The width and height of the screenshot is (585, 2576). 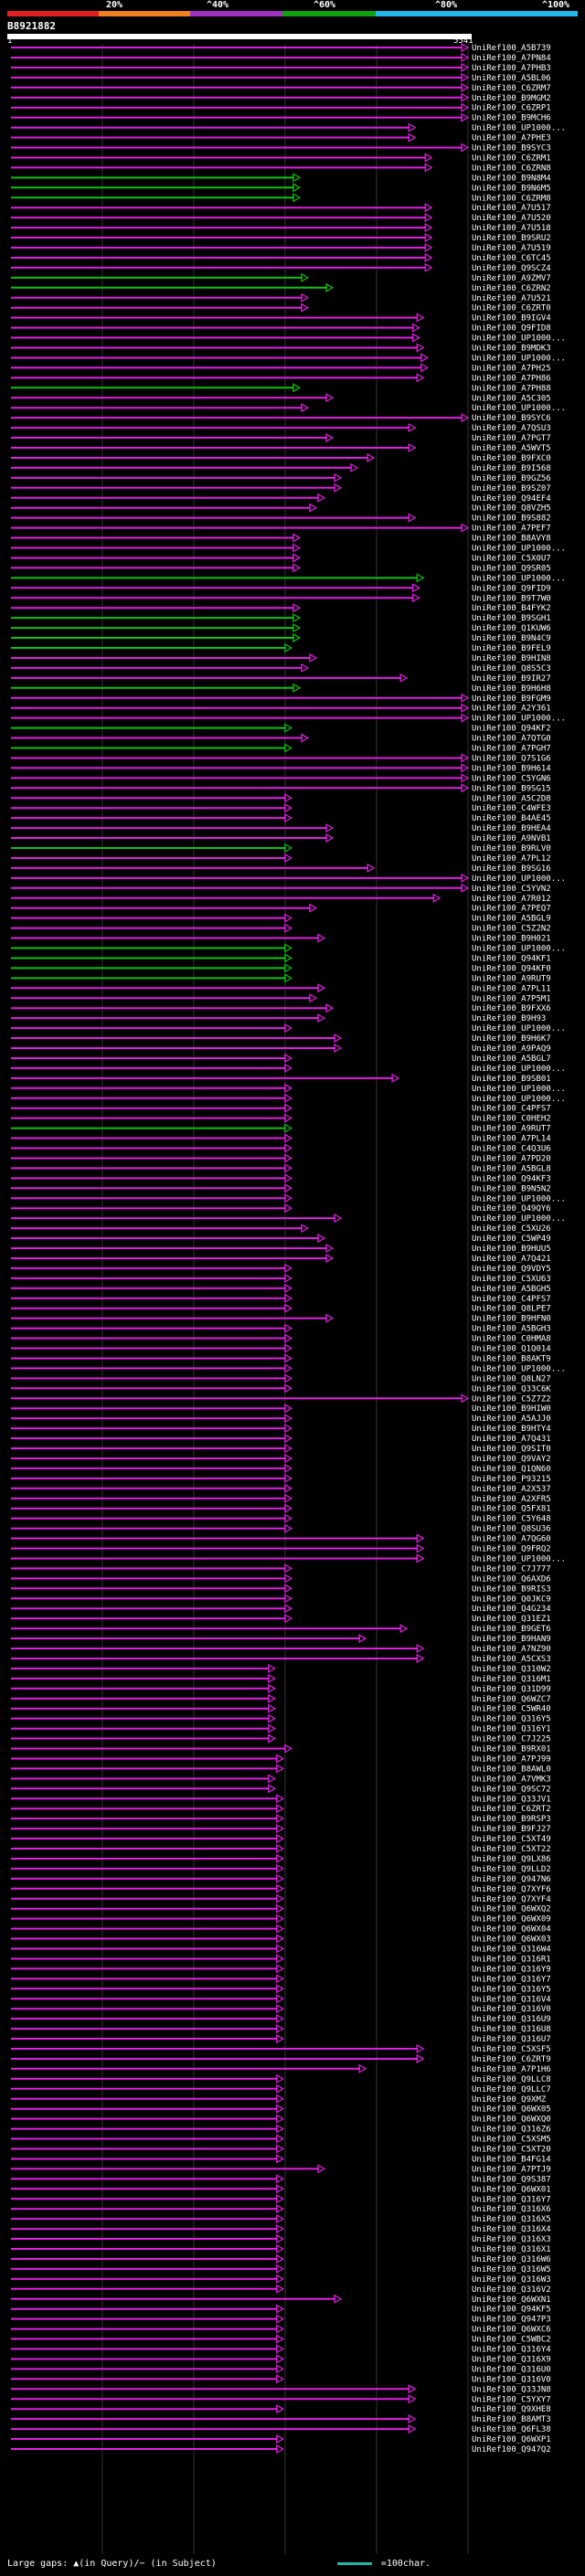 I want to click on hit-label: UniRef100_Q316U0, so click(x=512, y=2369).